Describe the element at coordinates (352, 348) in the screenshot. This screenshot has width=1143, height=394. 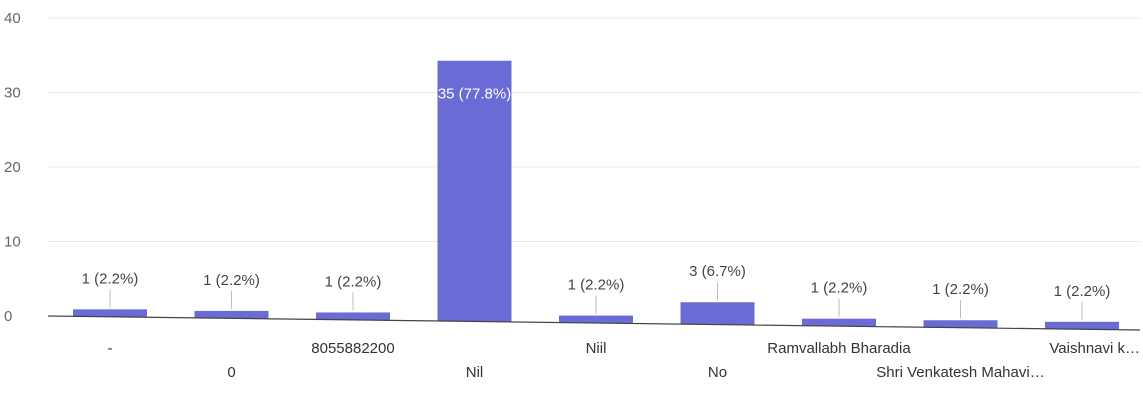
I see `category-label: 8055882200` at that location.